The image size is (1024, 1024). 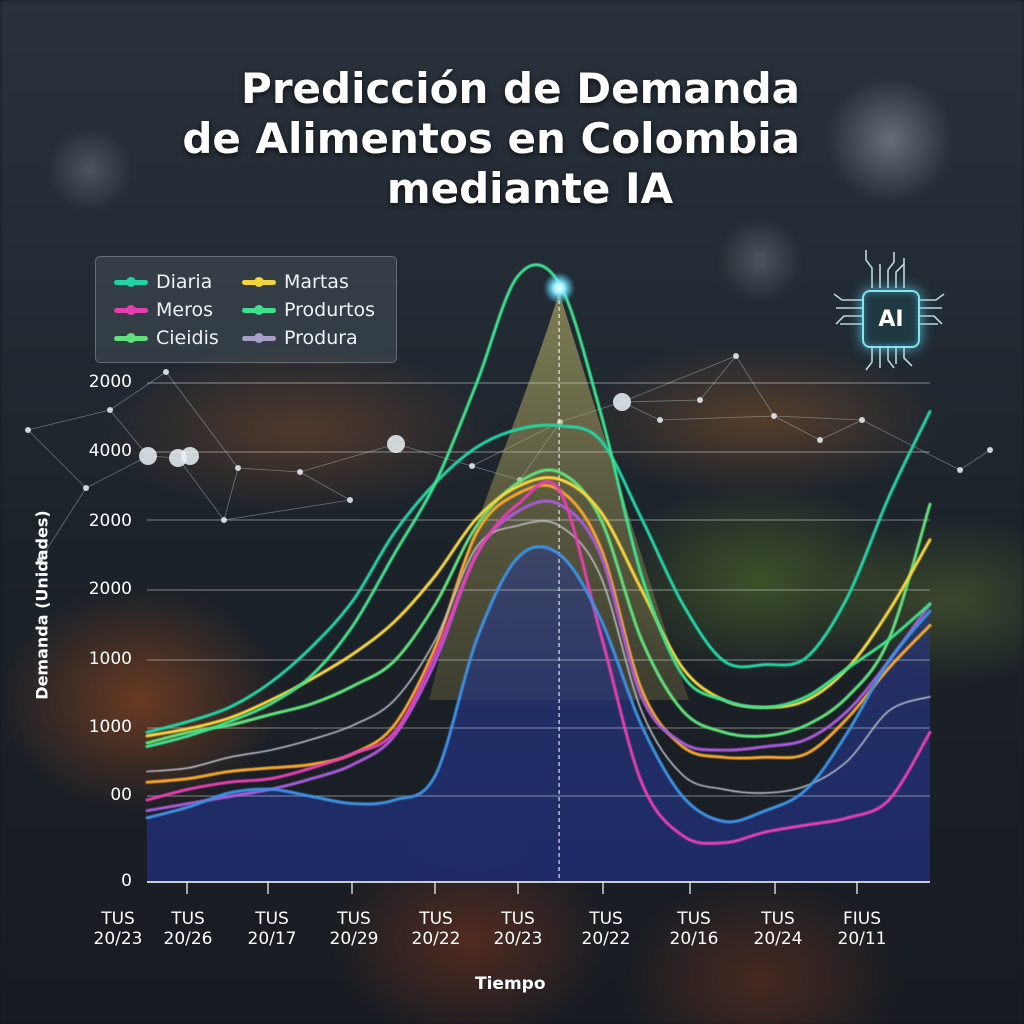 What do you see at coordinates (42, 605) in the screenshot?
I see `y-axis-label: Demanda (Unidades)` at bounding box center [42, 605].